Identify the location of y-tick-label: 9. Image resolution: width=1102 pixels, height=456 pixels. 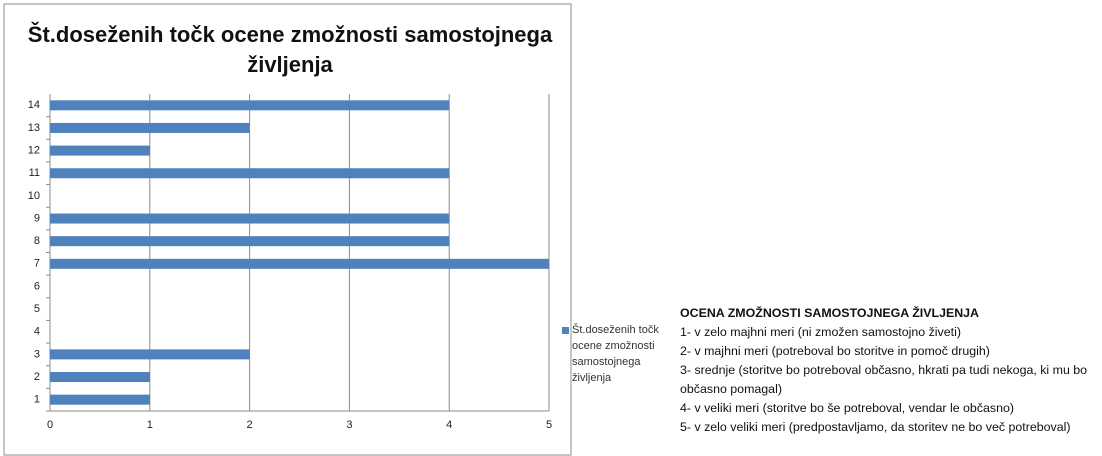
(37, 218).